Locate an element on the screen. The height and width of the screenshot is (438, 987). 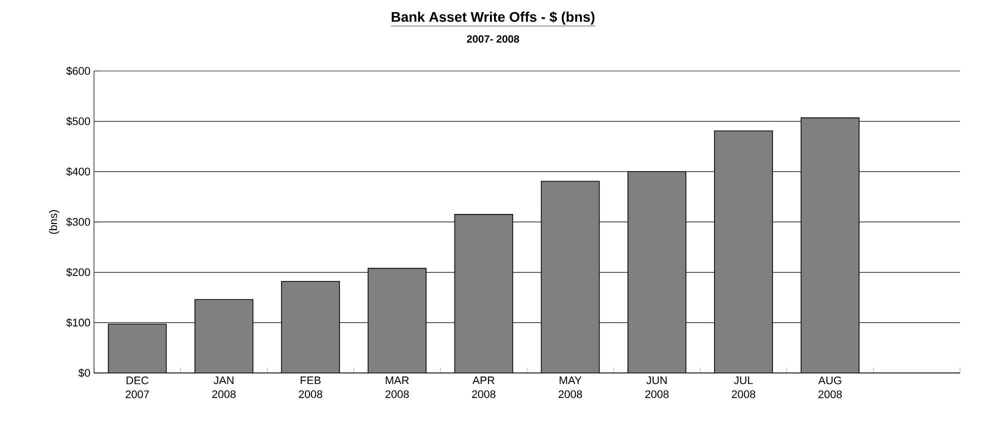
x-tick-label: APR 2008 is located at coordinates (484, 387).